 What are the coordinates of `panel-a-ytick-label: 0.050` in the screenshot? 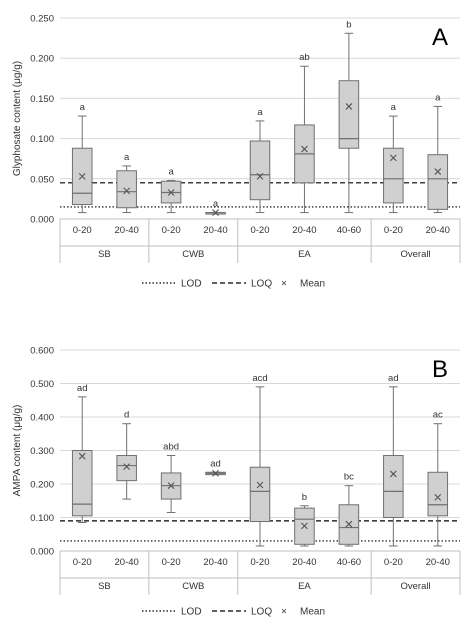 It's located at (42, 179).